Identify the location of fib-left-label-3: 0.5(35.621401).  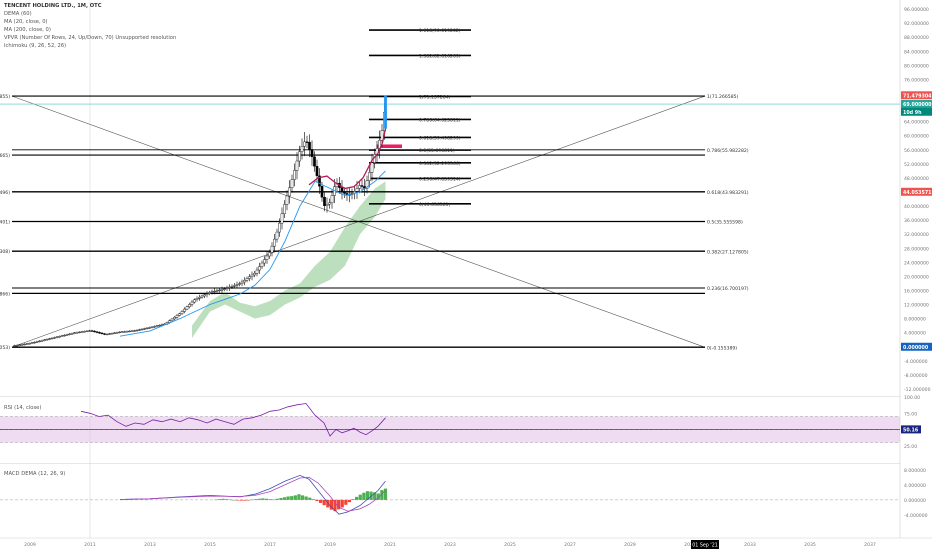
(5, 222).